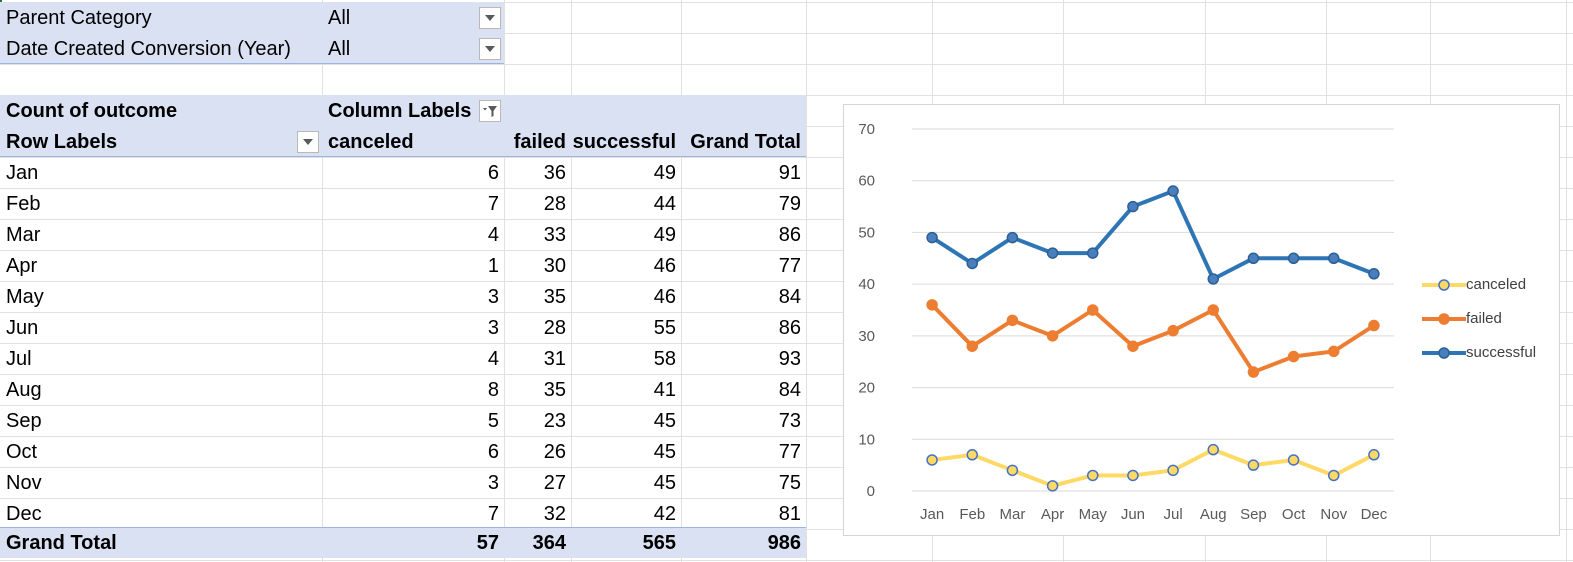  I want to click on row-label-jul: Jul, so click(19, 359).